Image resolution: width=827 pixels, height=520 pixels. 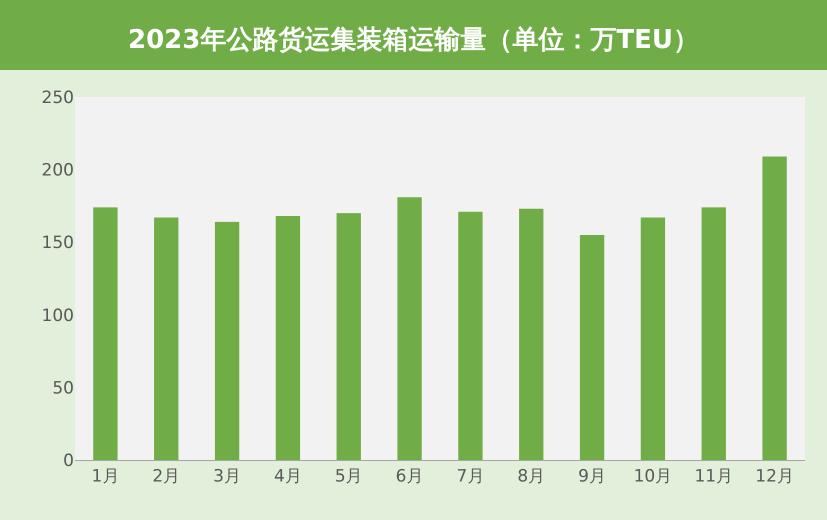 I want to click on x-tick-label: 6月, so click(x=410, y=476).